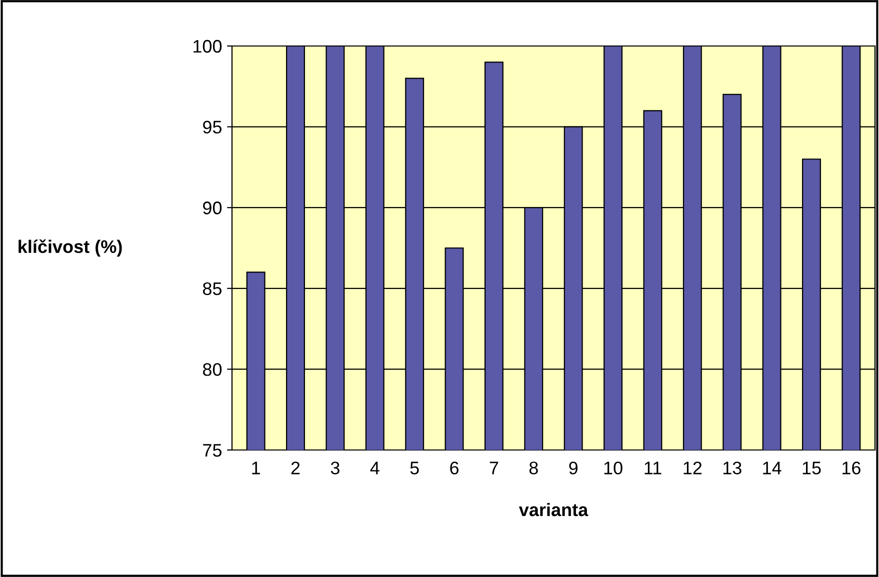 The width and height of the screenshot is (879, 577). I want to click on x-tick-label: 4, so click(375, 468).